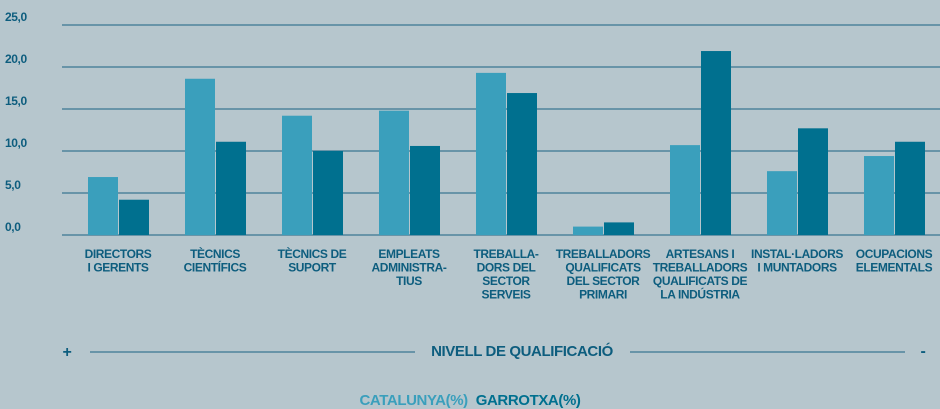 This screenshot has width=940, height=409. I want to click on x-tick-label: INSTAL·LADORS, so click(797, 254).